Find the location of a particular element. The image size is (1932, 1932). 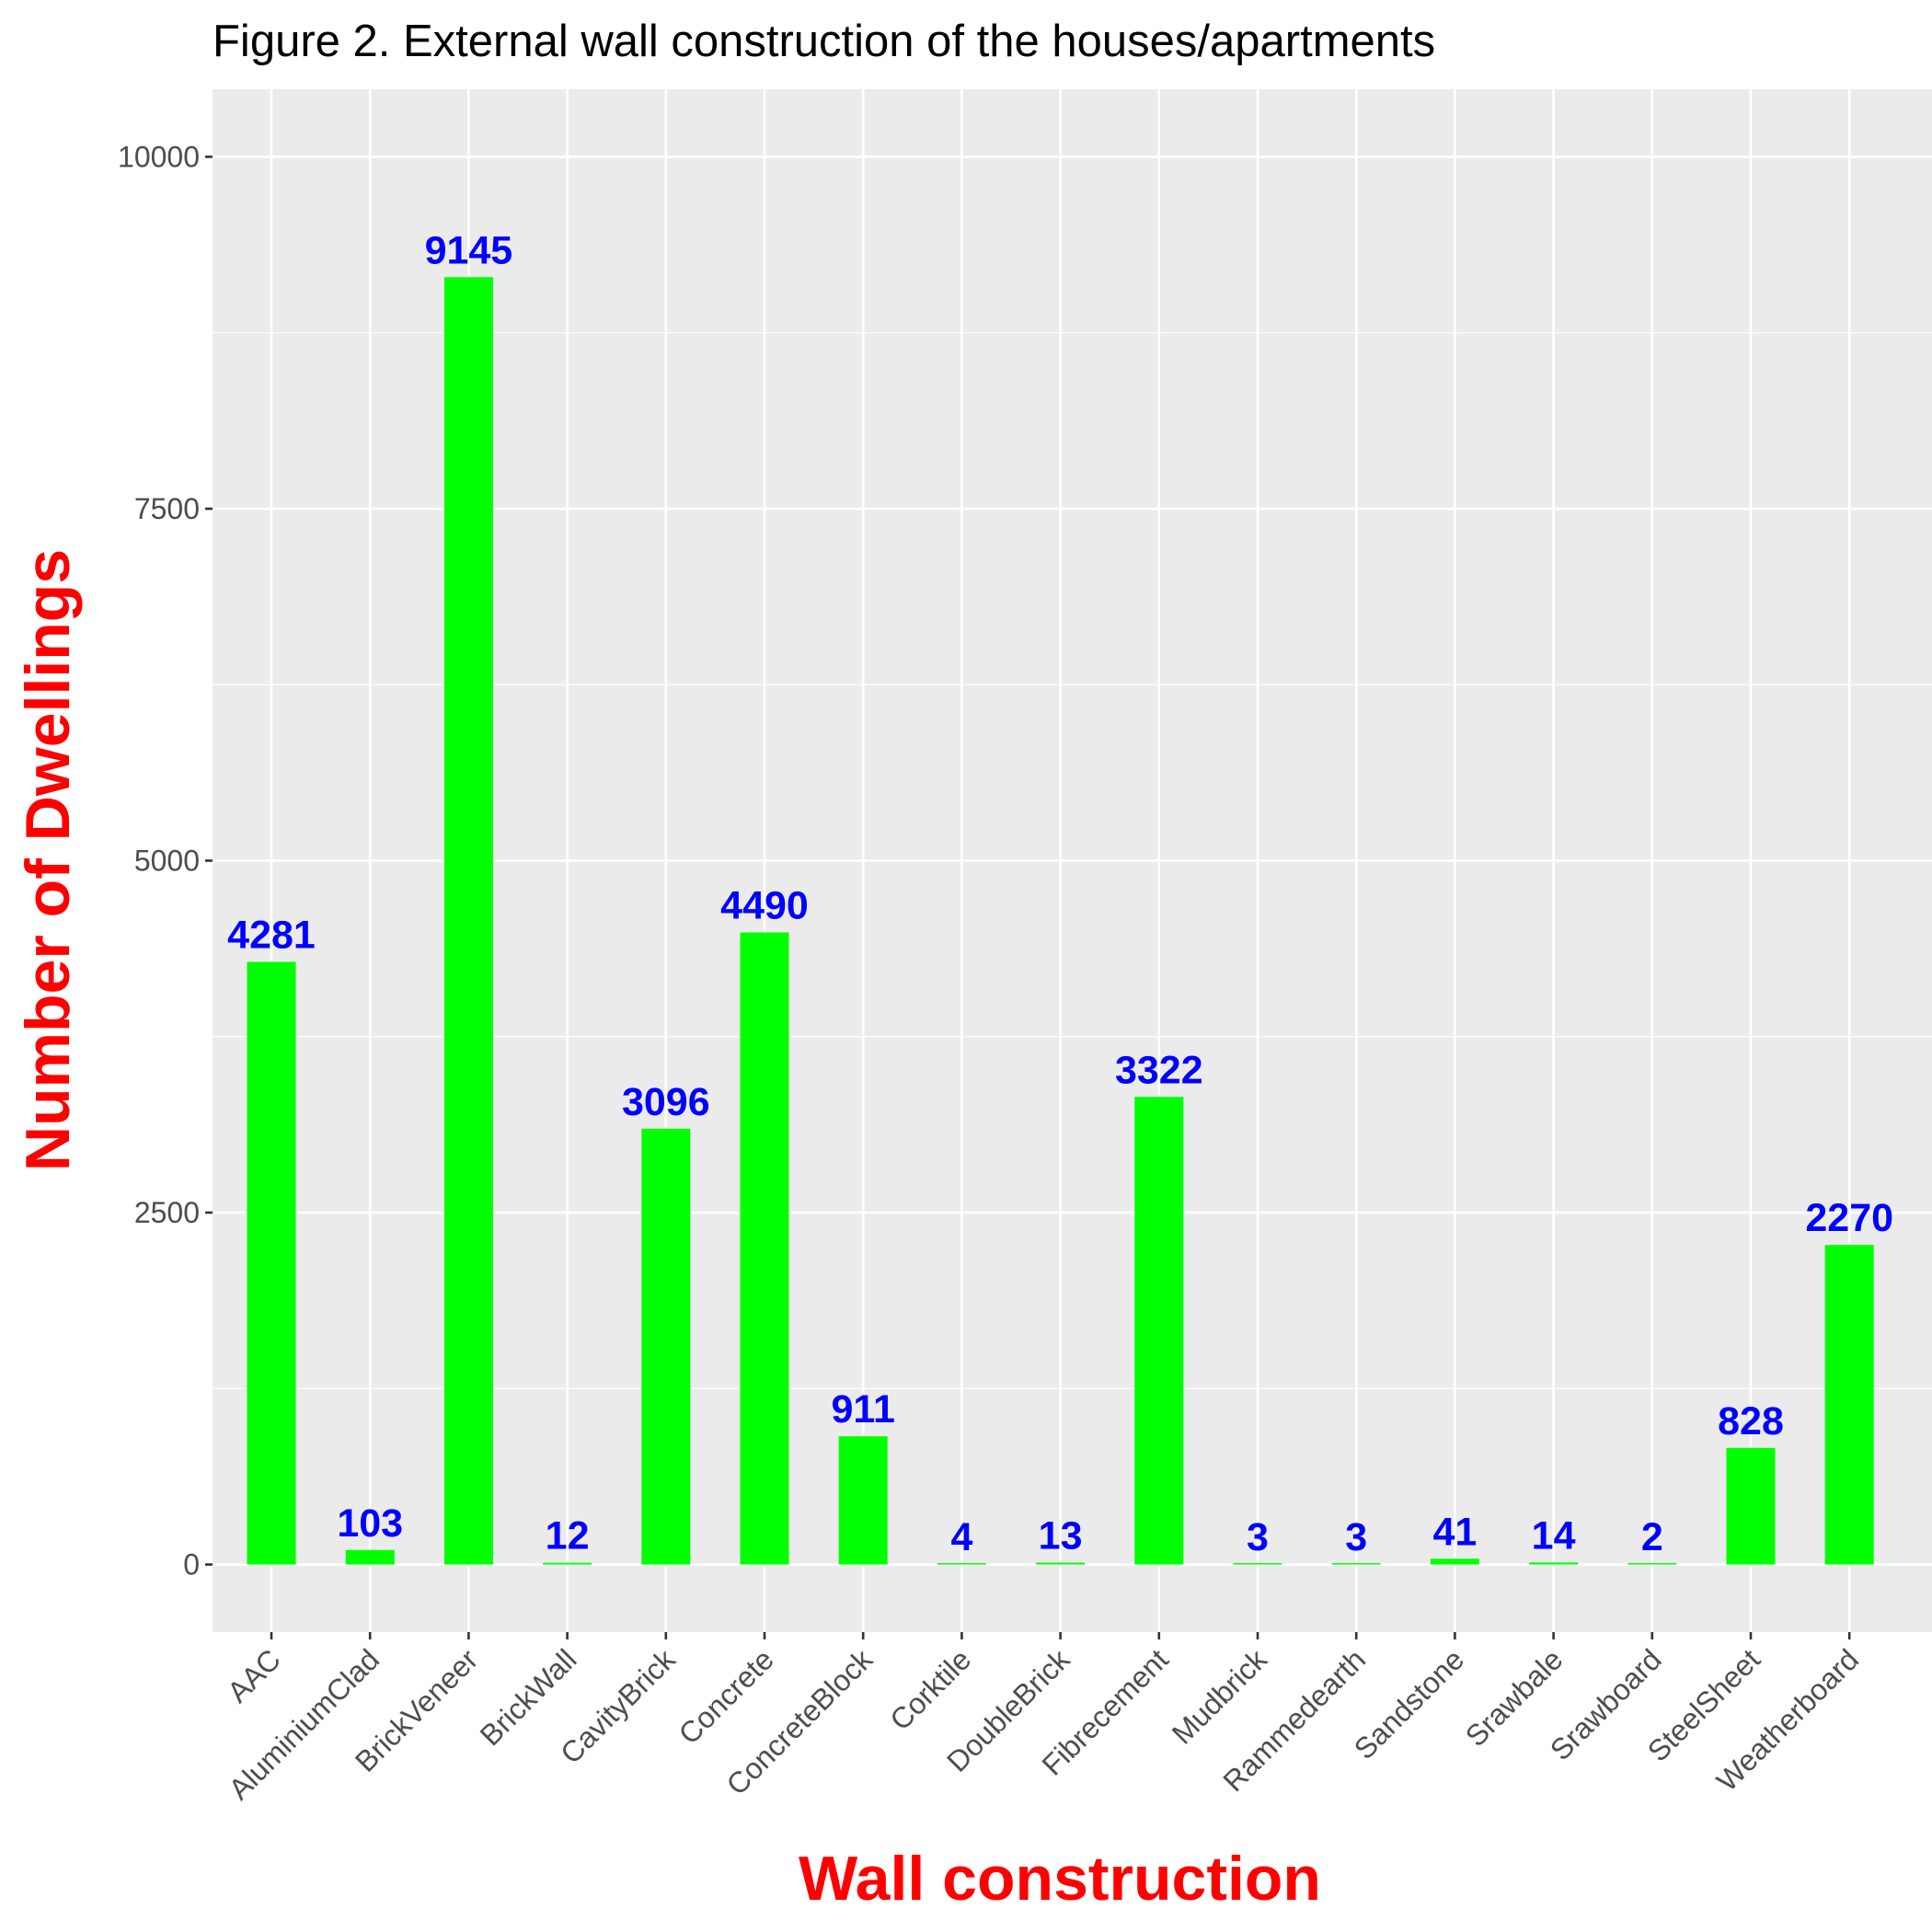

data-label: 828 is located at coordinates (1751, 1421).